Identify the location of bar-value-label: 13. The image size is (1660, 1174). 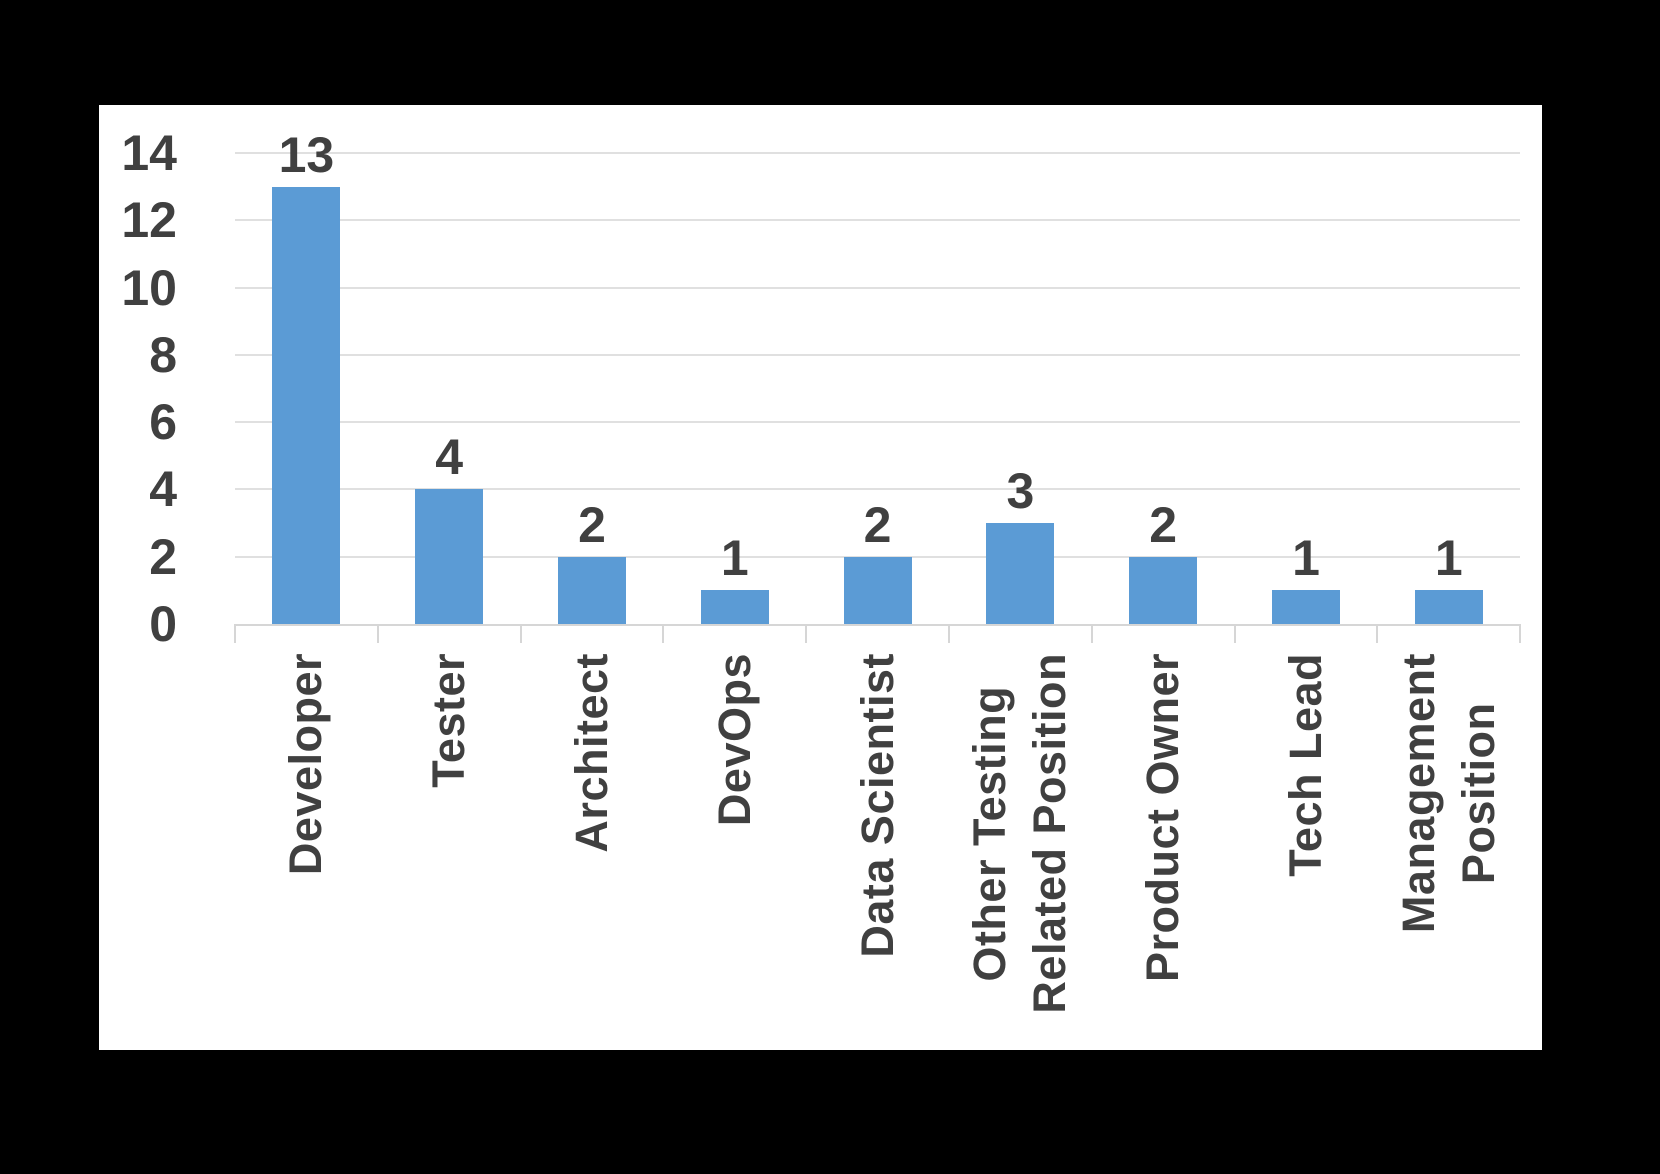
(306, 154).